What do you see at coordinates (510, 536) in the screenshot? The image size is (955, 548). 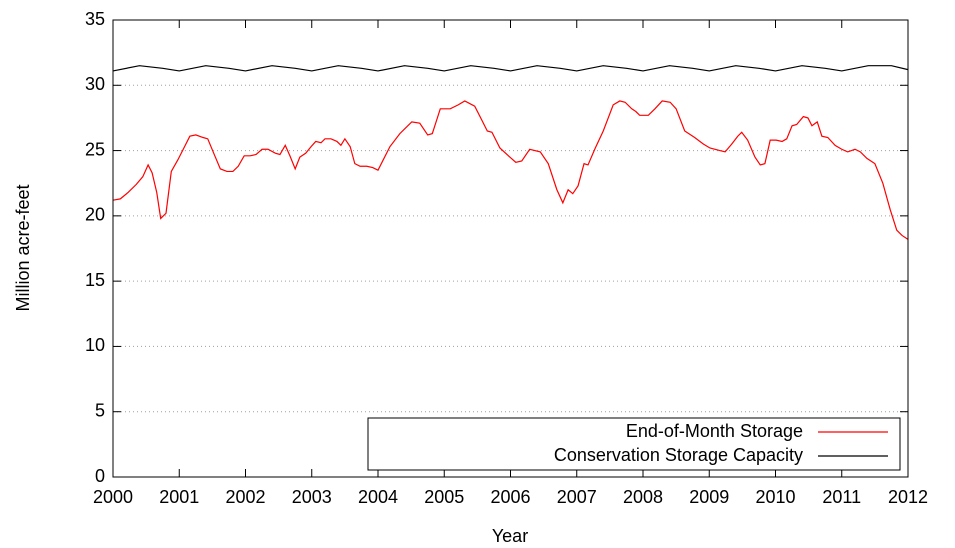 I see `x-axis-title: Year` at bounding box center [510, 536].